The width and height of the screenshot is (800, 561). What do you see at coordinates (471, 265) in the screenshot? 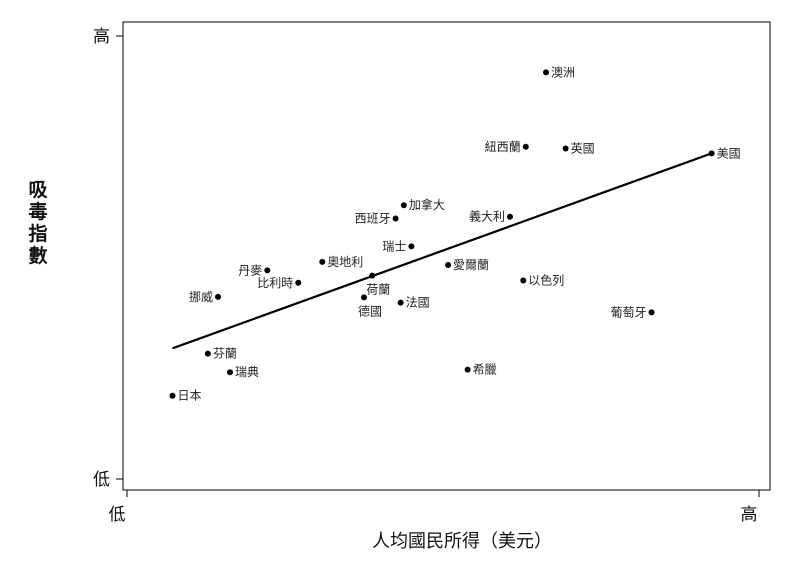
I see `point-label: 愛爾蘭` at bounding box center [471, 265].